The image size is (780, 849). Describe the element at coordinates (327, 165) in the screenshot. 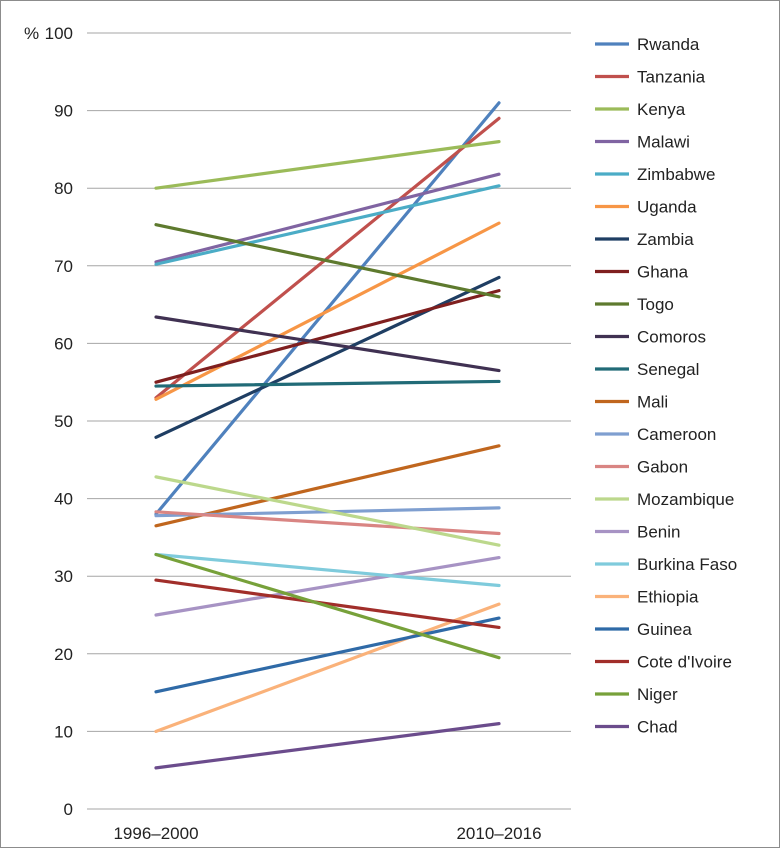

I see `series-line-kenya` at that location.